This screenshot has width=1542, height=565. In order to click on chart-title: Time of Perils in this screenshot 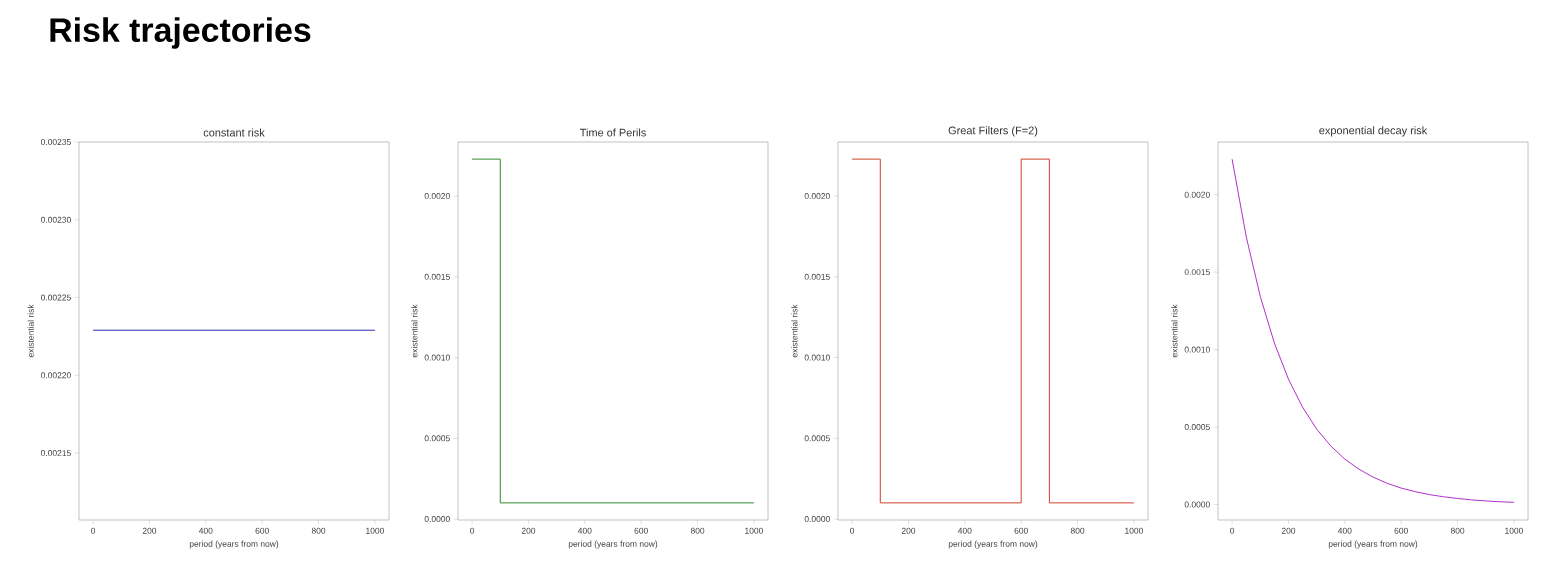, I will do `click(612, 132)`.